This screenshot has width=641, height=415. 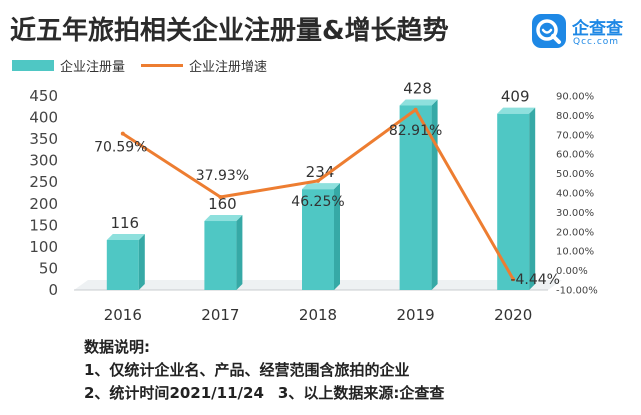 What do you see at coordinates (320, 172) in the screenshot?
I see `bar-data-label: 234` at bounding box center [320, 172].